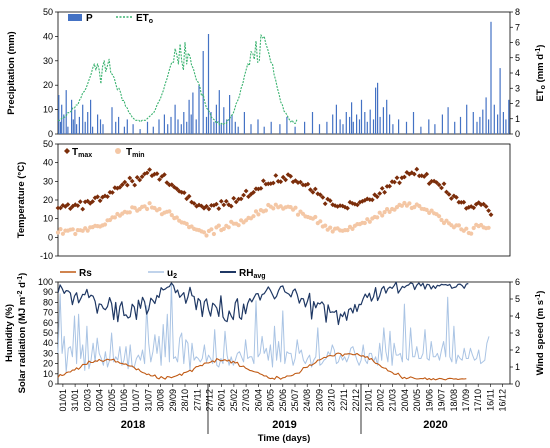 This screenshot has height=448, width=550. What do you see at coordinates (85, 273) in the screenshot?
I see `legend-rs-label: Rs` at bounding box center [85, 273].